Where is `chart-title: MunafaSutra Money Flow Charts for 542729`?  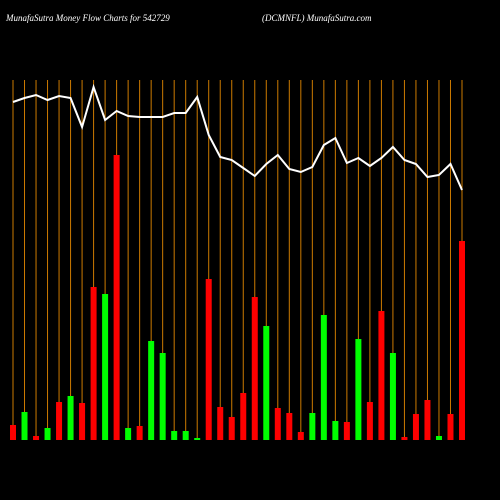
chart-title: MunafaSutra Money Flow Charts for 542729 is located at coordinates (87, 18).